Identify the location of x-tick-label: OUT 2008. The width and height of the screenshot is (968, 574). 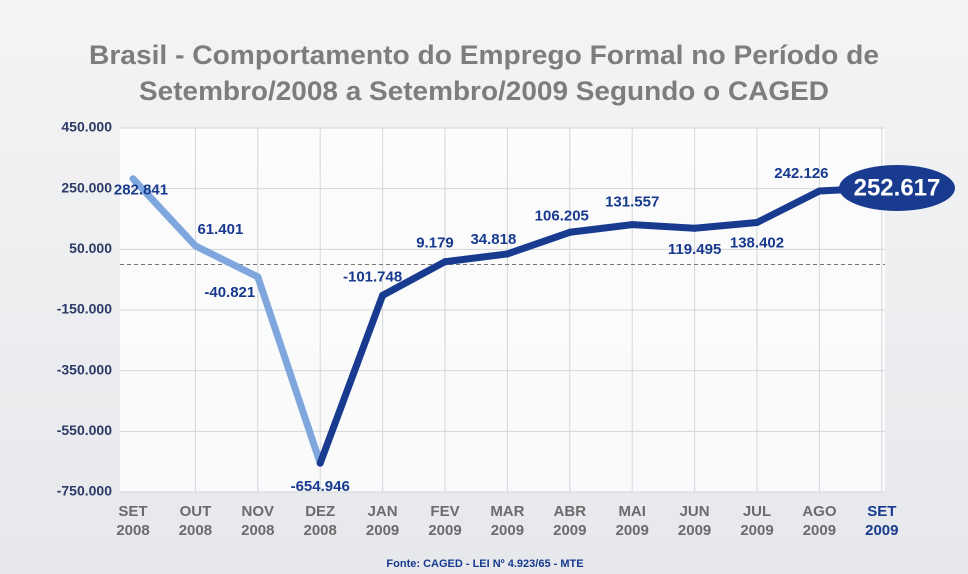
(195, 521).